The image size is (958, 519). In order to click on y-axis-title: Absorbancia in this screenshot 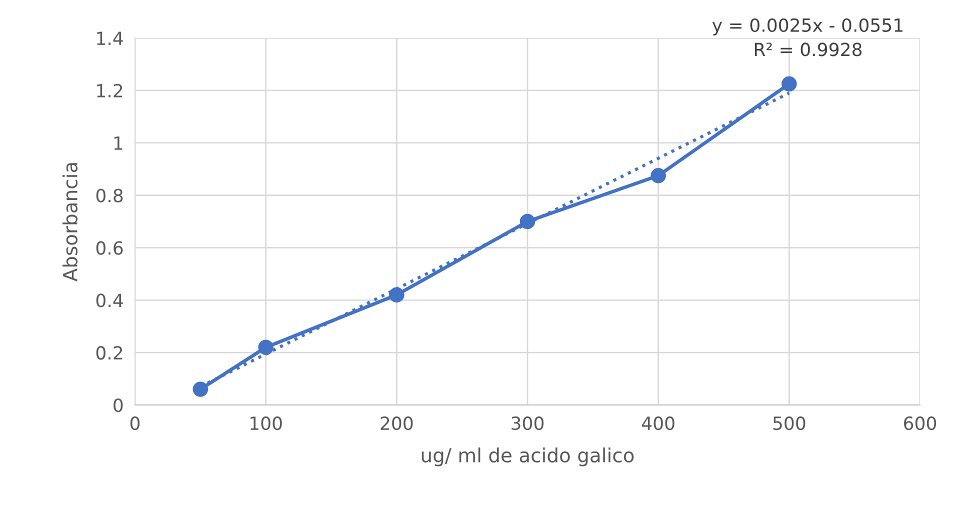, I will do `click(70, 222)`.